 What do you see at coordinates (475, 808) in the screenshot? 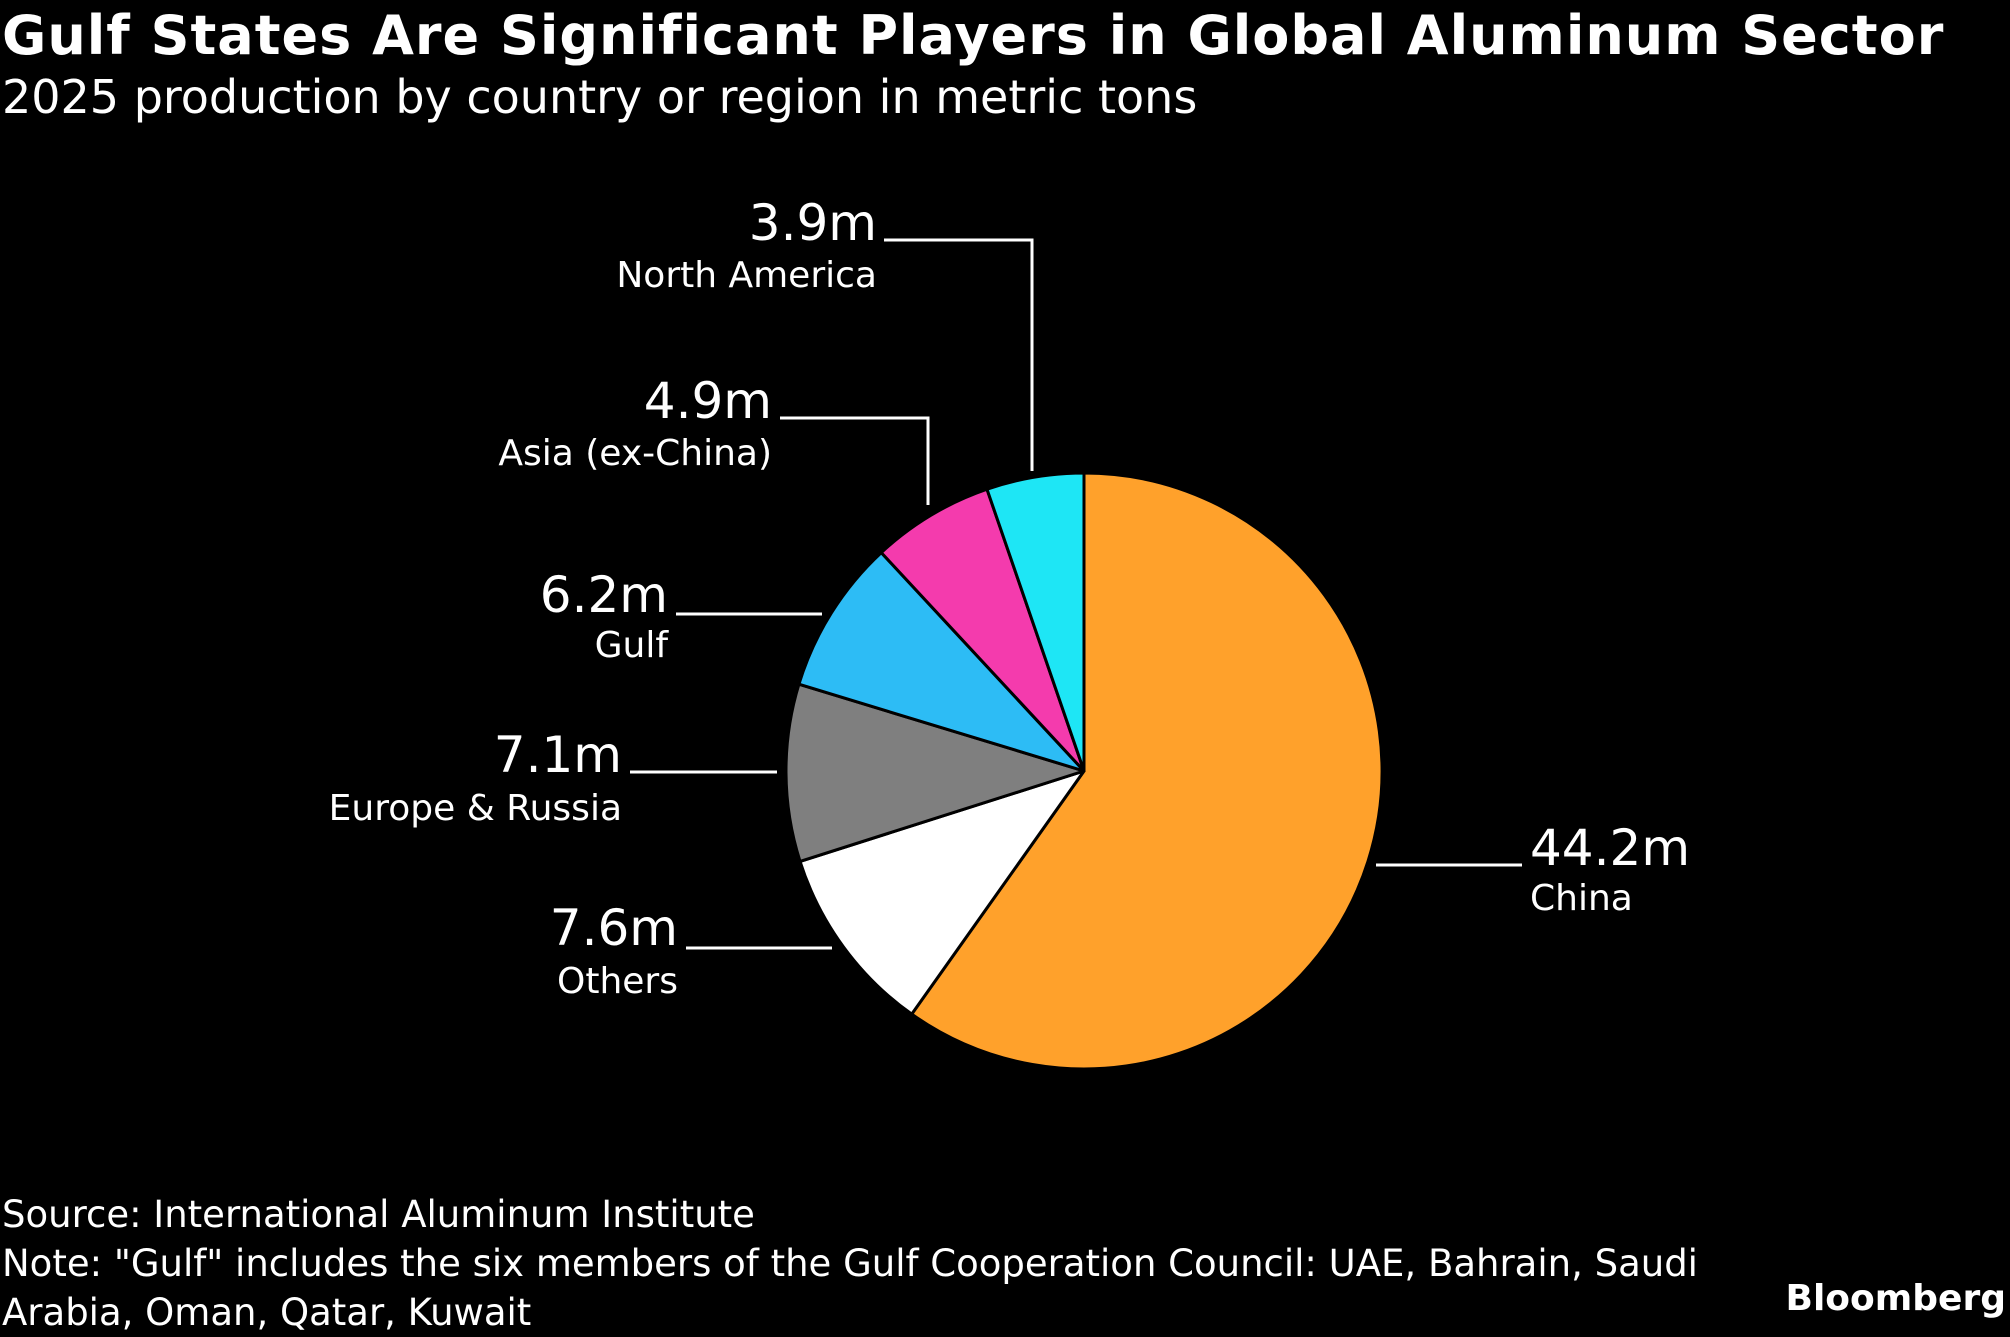
I see `category-label-europe-russia: Europe & Russia` at bounding box center [475, 808].